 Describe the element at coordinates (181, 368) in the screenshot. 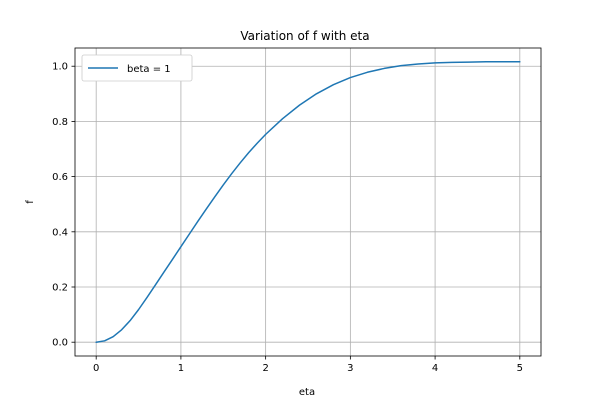

I see `x-tick-label: 1` at that location.